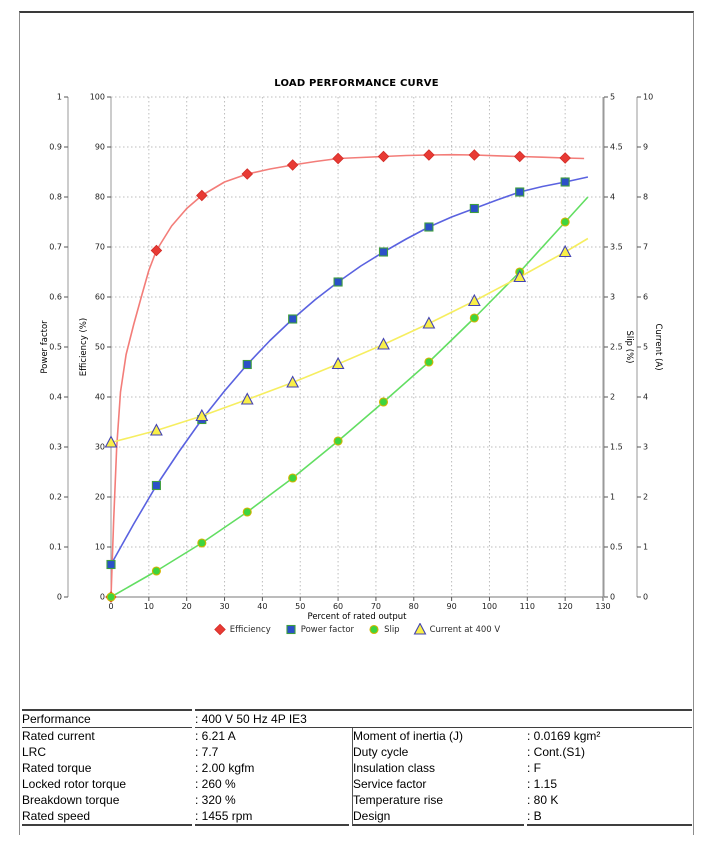 This screenshot has width=713, height=846. I want to click on svg-text: 2.5, so click(616, 347).